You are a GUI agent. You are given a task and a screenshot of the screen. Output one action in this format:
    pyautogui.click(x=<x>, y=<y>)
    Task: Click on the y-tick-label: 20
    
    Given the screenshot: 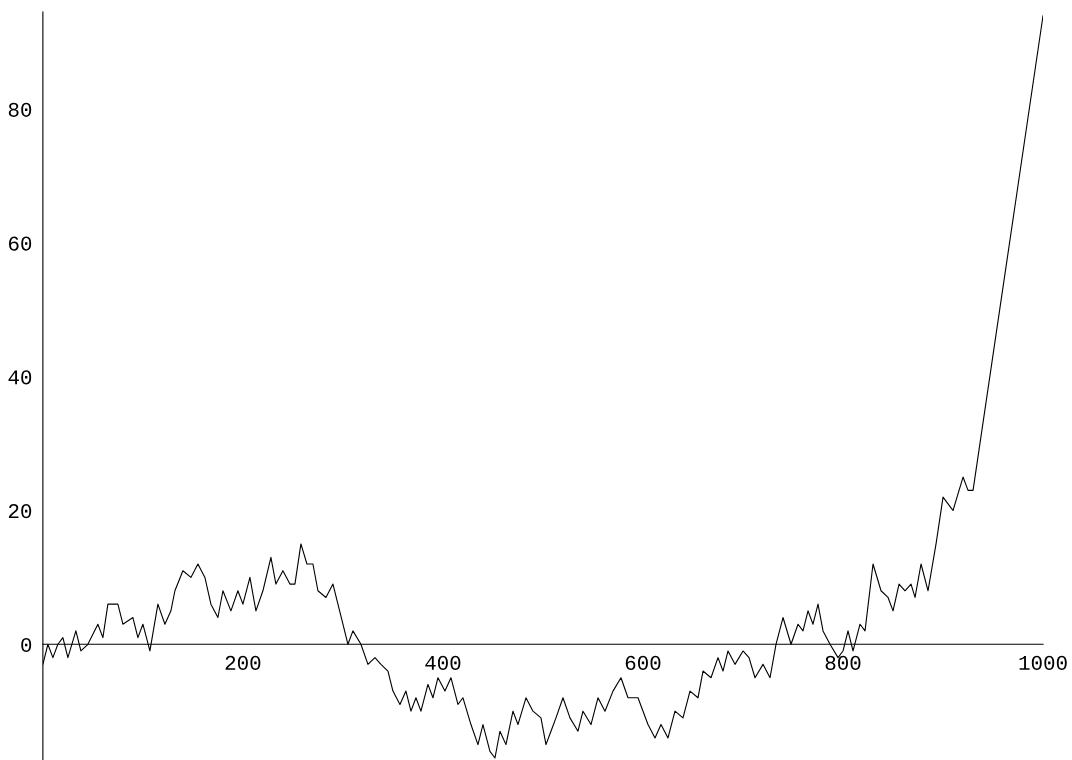 What is the action you would take?
    pyautogui.click(x=20, y=511)
    